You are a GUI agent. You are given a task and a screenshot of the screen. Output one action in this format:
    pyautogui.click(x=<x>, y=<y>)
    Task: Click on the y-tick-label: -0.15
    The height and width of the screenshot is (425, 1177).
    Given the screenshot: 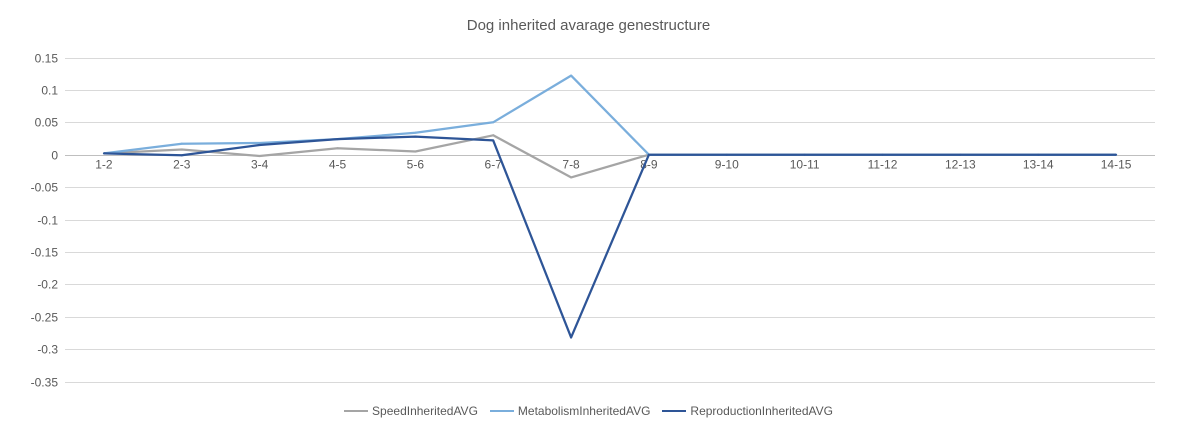 What is the action you would take?
    pyautogui.click(x=45, y=253)
    